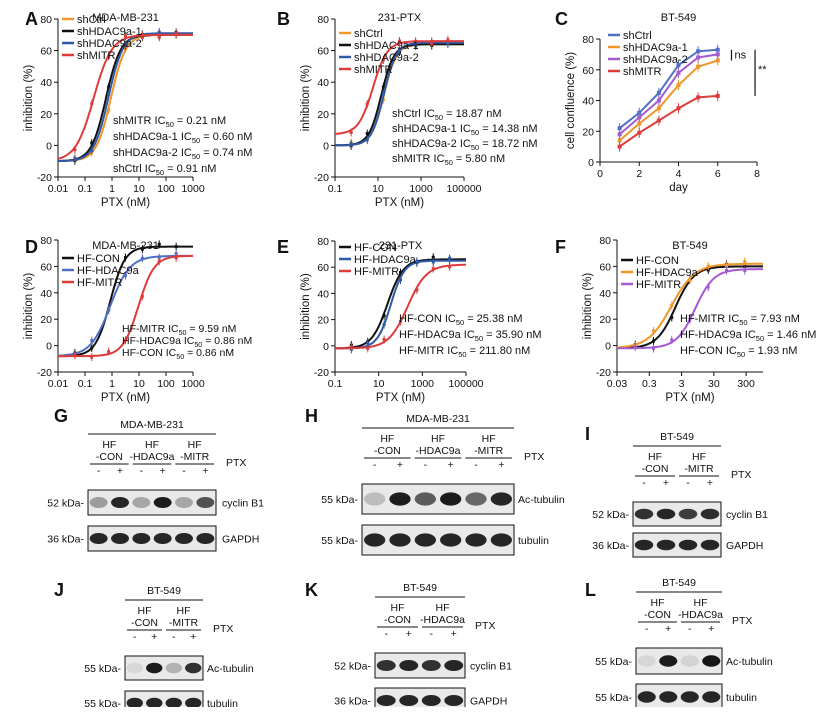  I want to click on y-tick-label: 60, so click(46, 52).